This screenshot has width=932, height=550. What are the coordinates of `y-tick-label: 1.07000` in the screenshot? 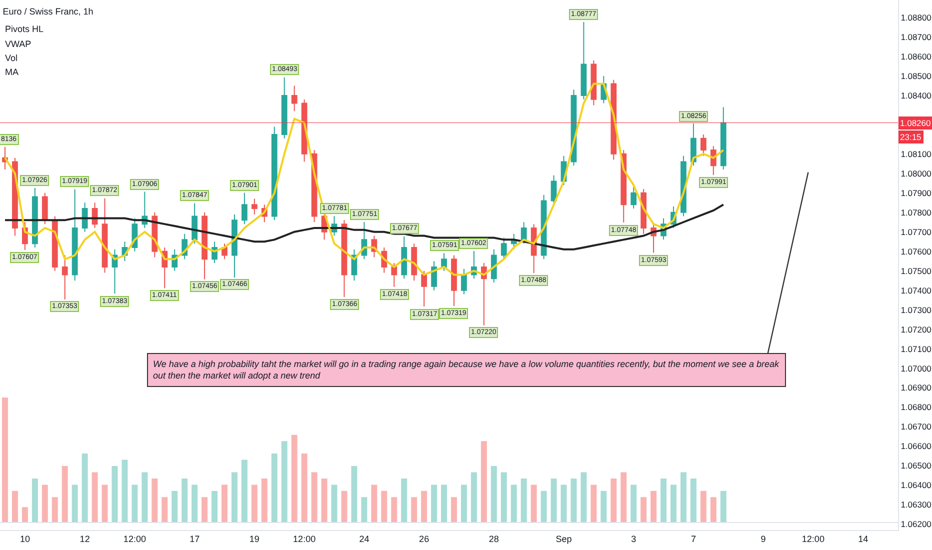 It's located at (916, 368).